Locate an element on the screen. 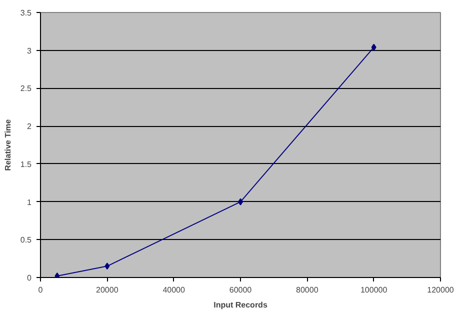 The image size is (460, 312). x-tick-label: 40000 is located at coordinates (174, 290).